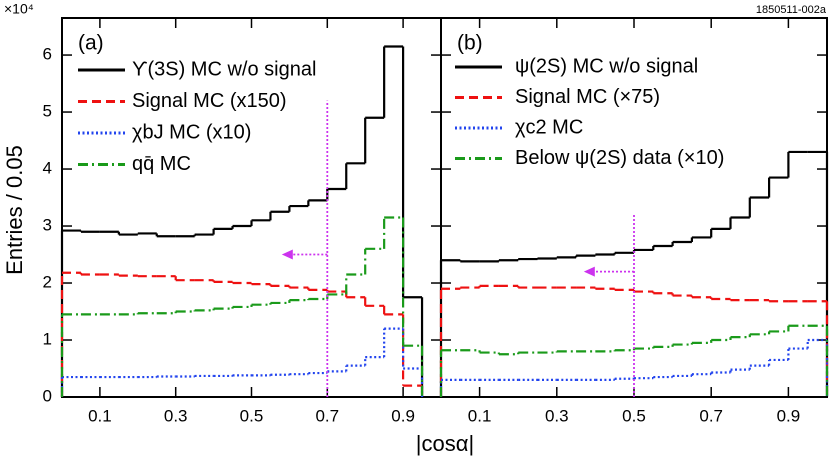  Describe the element at coordinates (14, 210) in the screenshot. I see `y-axis-label: Entries / 0.05` at that location.